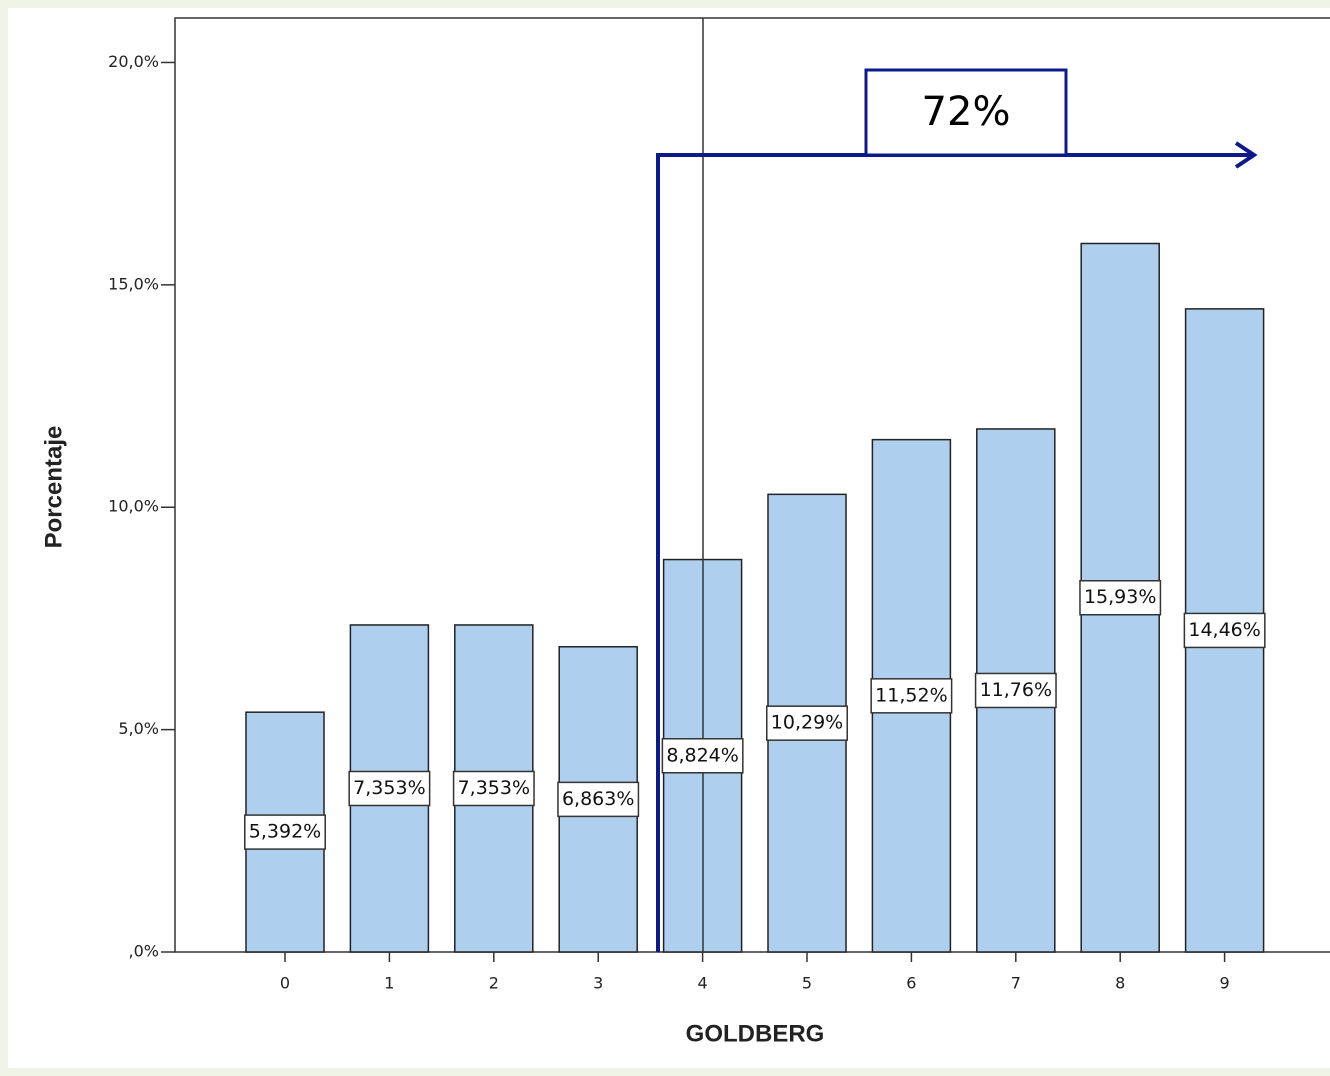 The height and width of the screenshot is (1076, 1330). What do you see at coordinates (1246, 155) in the screenshot?
I see `arrow-head` at bounding box center [1246, 155].